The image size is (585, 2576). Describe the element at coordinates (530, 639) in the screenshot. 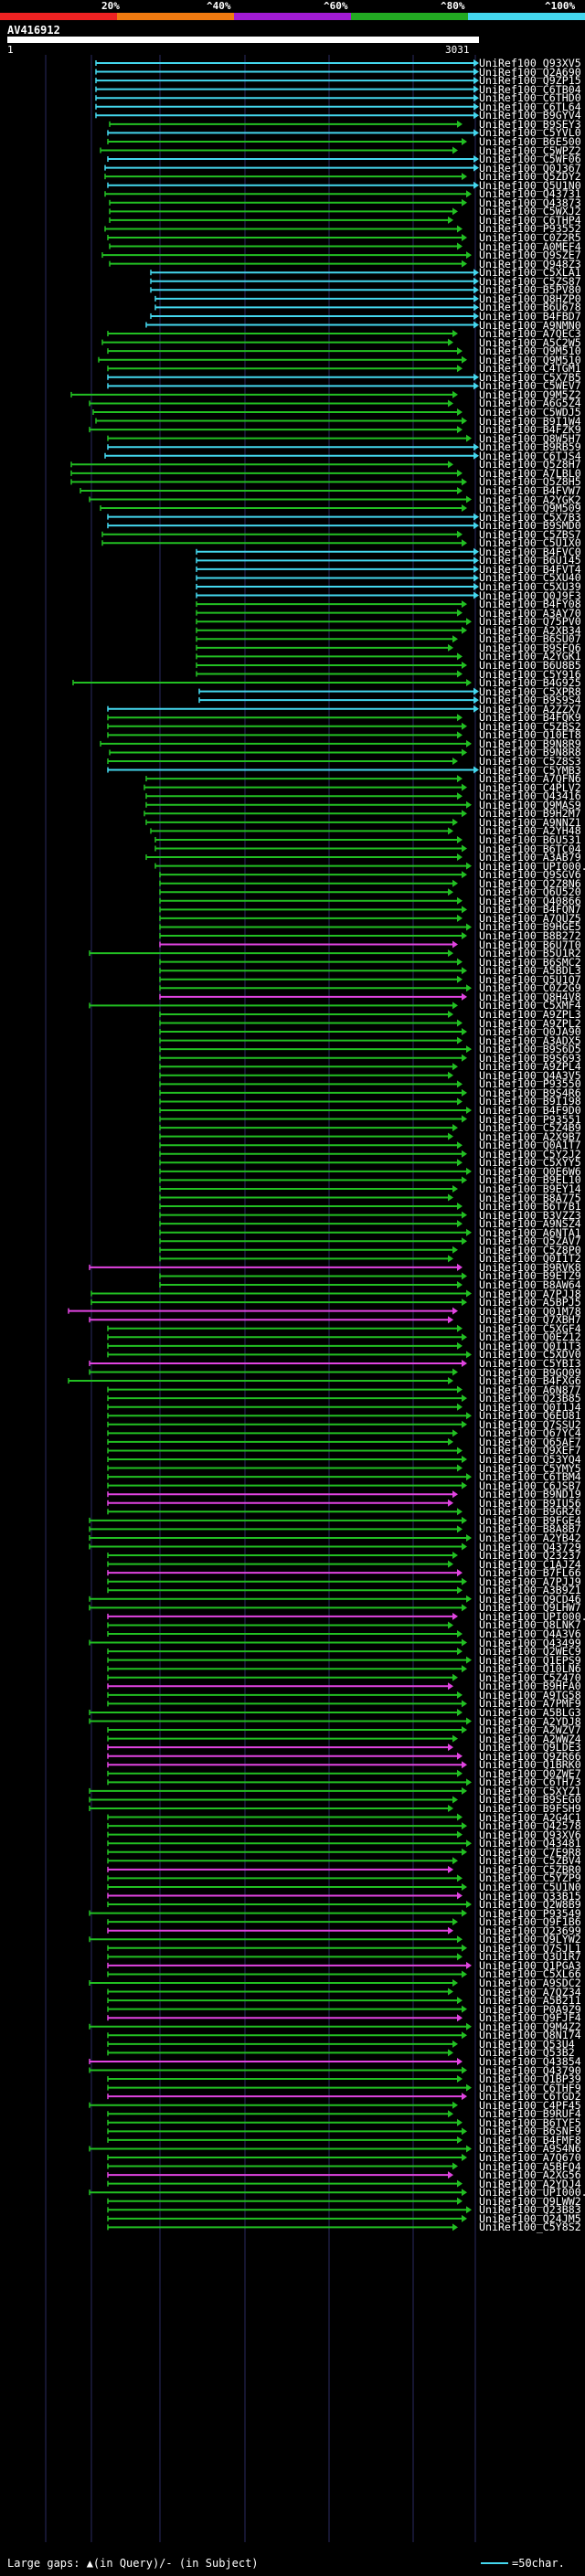

I see `hit-label: UniRef100_B6SU07` at that location.